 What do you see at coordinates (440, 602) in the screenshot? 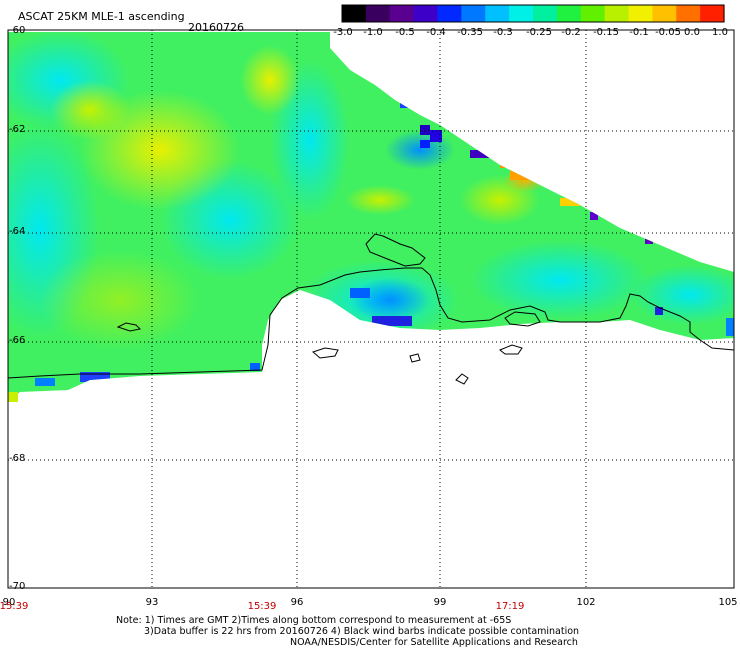
I see `lon-label: 99` at bounding box center [440, 602].